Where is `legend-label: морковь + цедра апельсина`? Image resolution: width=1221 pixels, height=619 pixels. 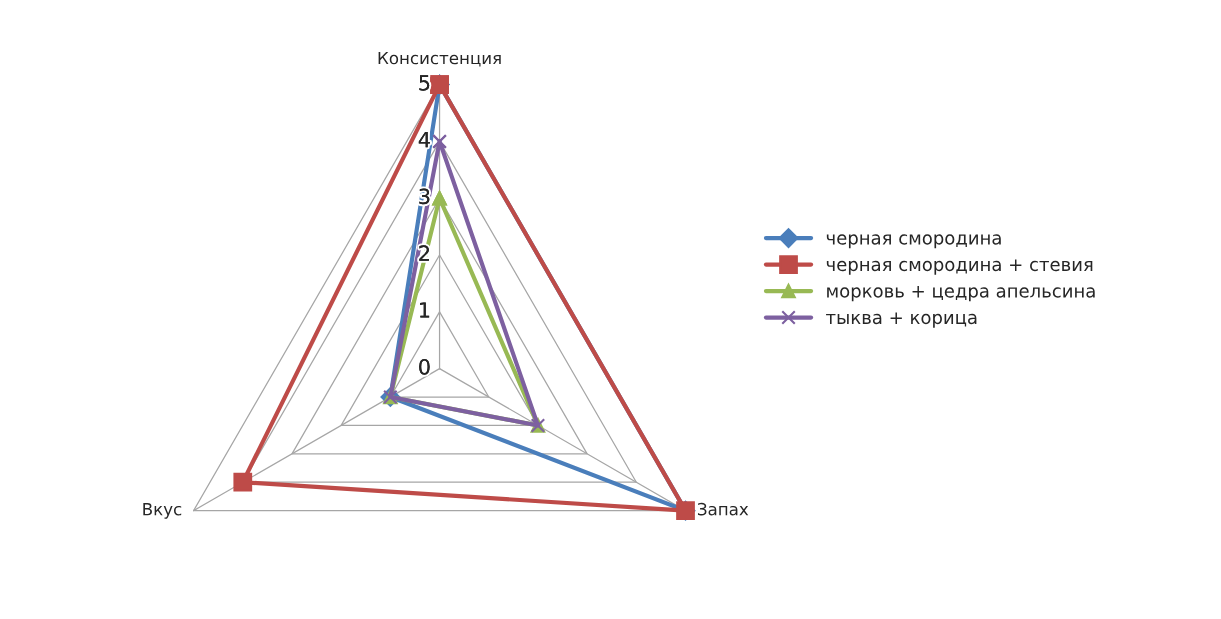
legend-label: морковь + цедра апельсина is located at coordinates (961, 294).